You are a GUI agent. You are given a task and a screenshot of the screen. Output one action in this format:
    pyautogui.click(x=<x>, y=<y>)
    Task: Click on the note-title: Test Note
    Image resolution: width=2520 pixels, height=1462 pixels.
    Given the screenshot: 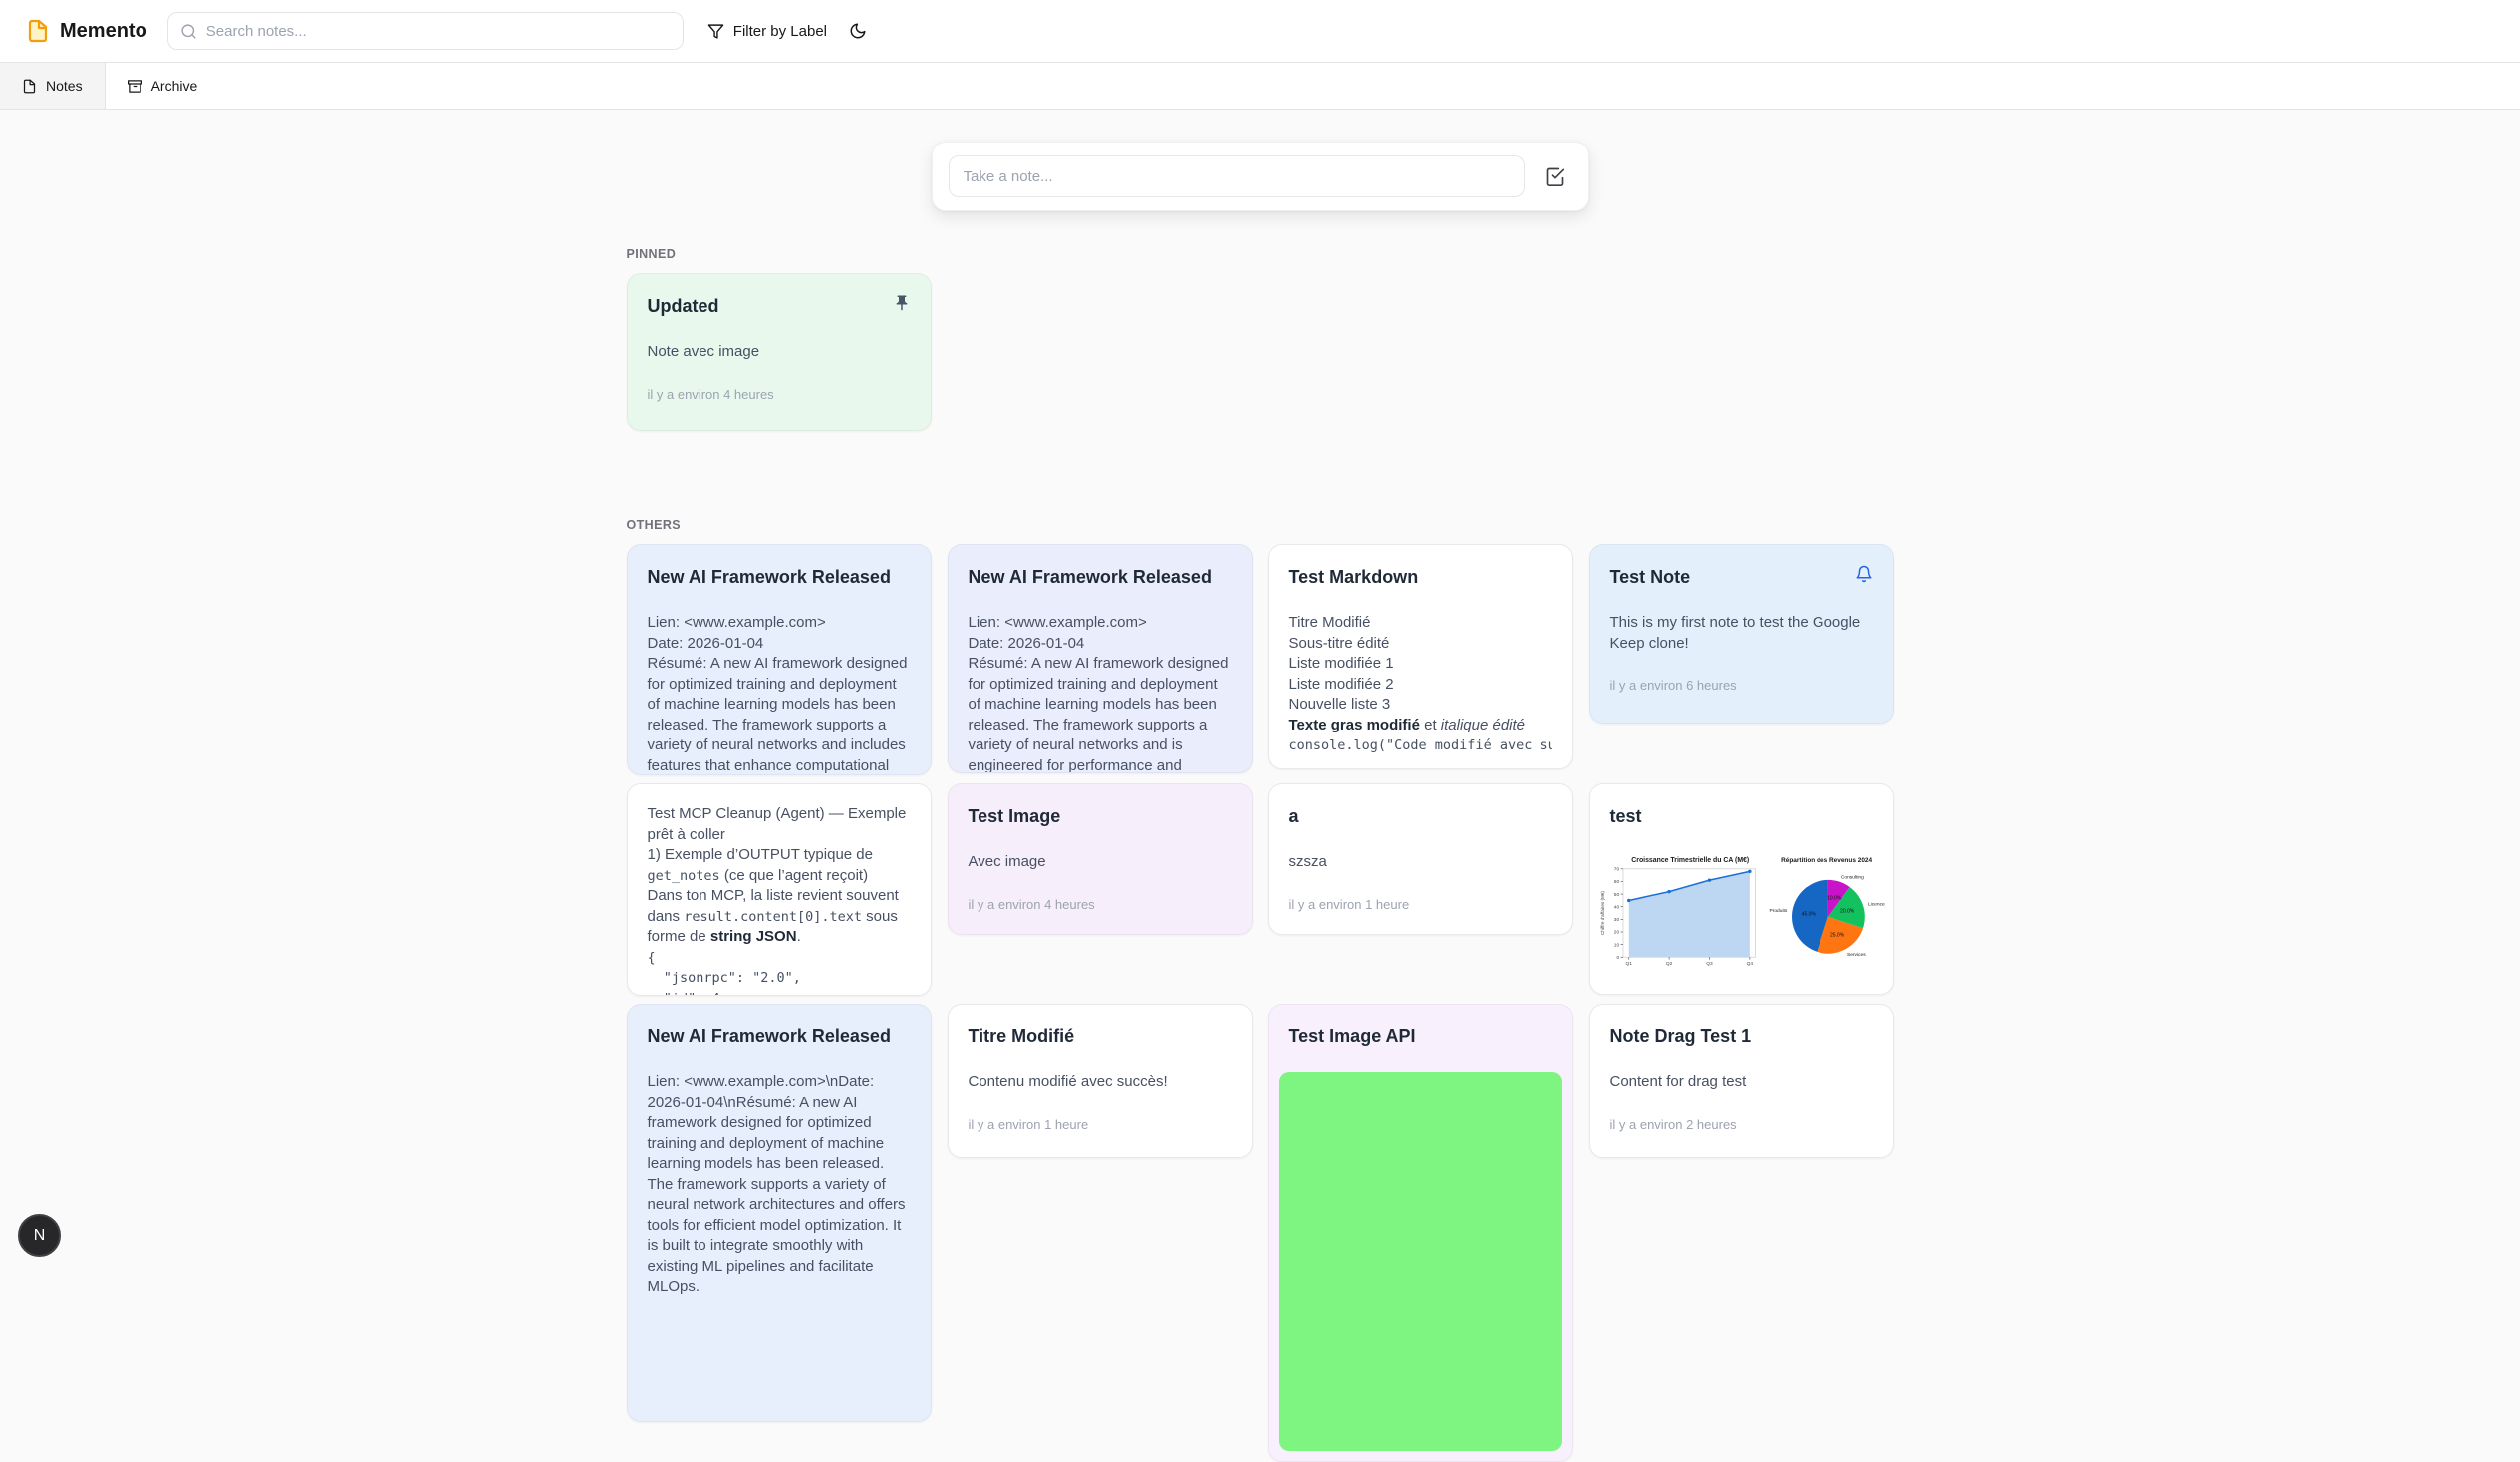 What is the action you would take?
    pyautogui.click(x=1650, y=577)
    